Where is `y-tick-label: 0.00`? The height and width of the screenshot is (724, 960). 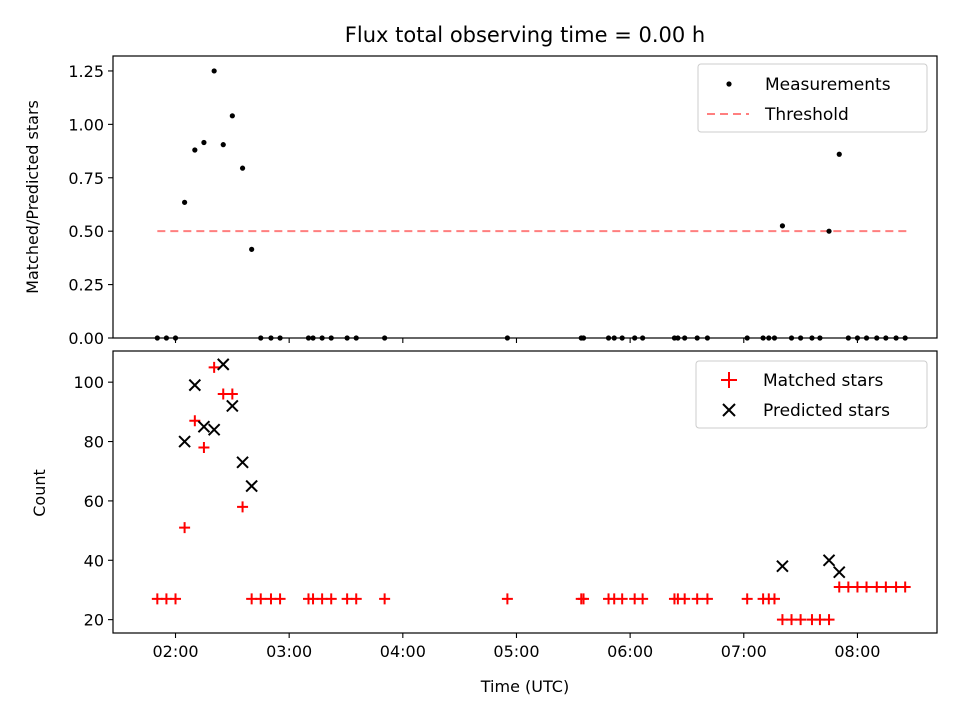 y-tick-label: 0.00 is located at coordinates (86, 338).